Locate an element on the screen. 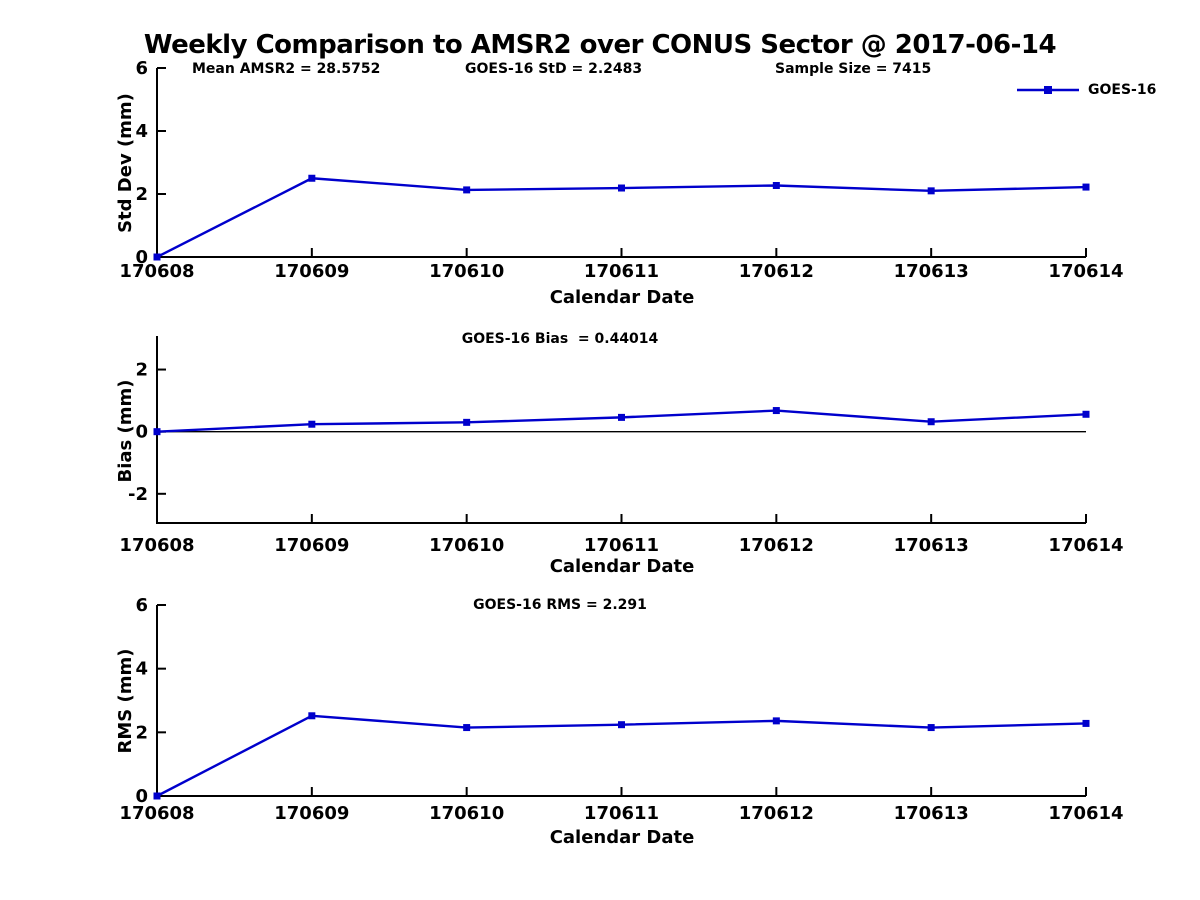  stddev-x-axis-label: Calendar Date is located at coordinates (622, 297).